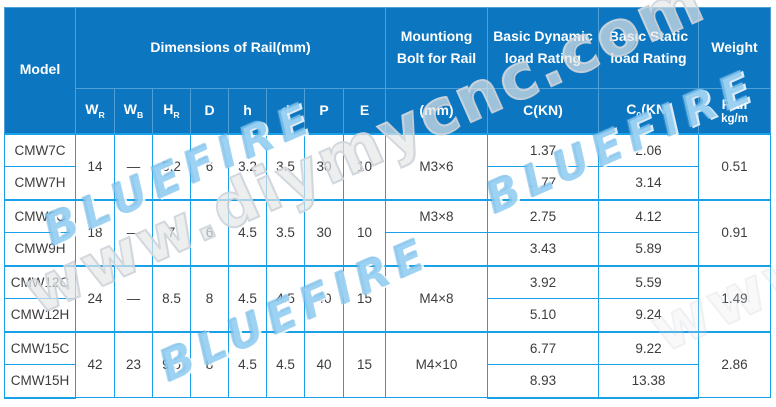  I want to click on wb-subscript: B, so click(140, 114).